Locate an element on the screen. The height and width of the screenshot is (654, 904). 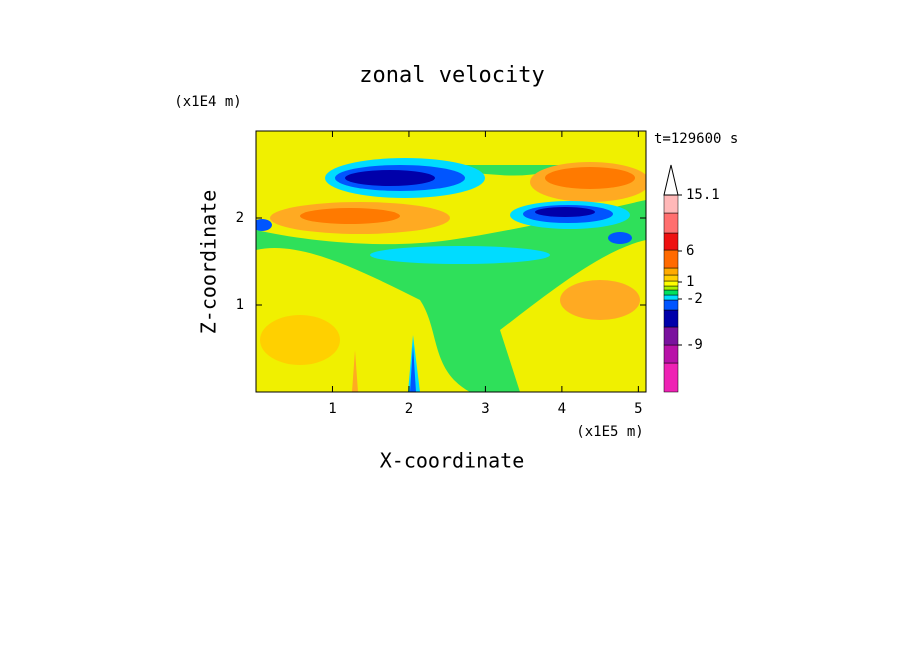
colorbar-label: 6 is located at coordinates (690, 251).